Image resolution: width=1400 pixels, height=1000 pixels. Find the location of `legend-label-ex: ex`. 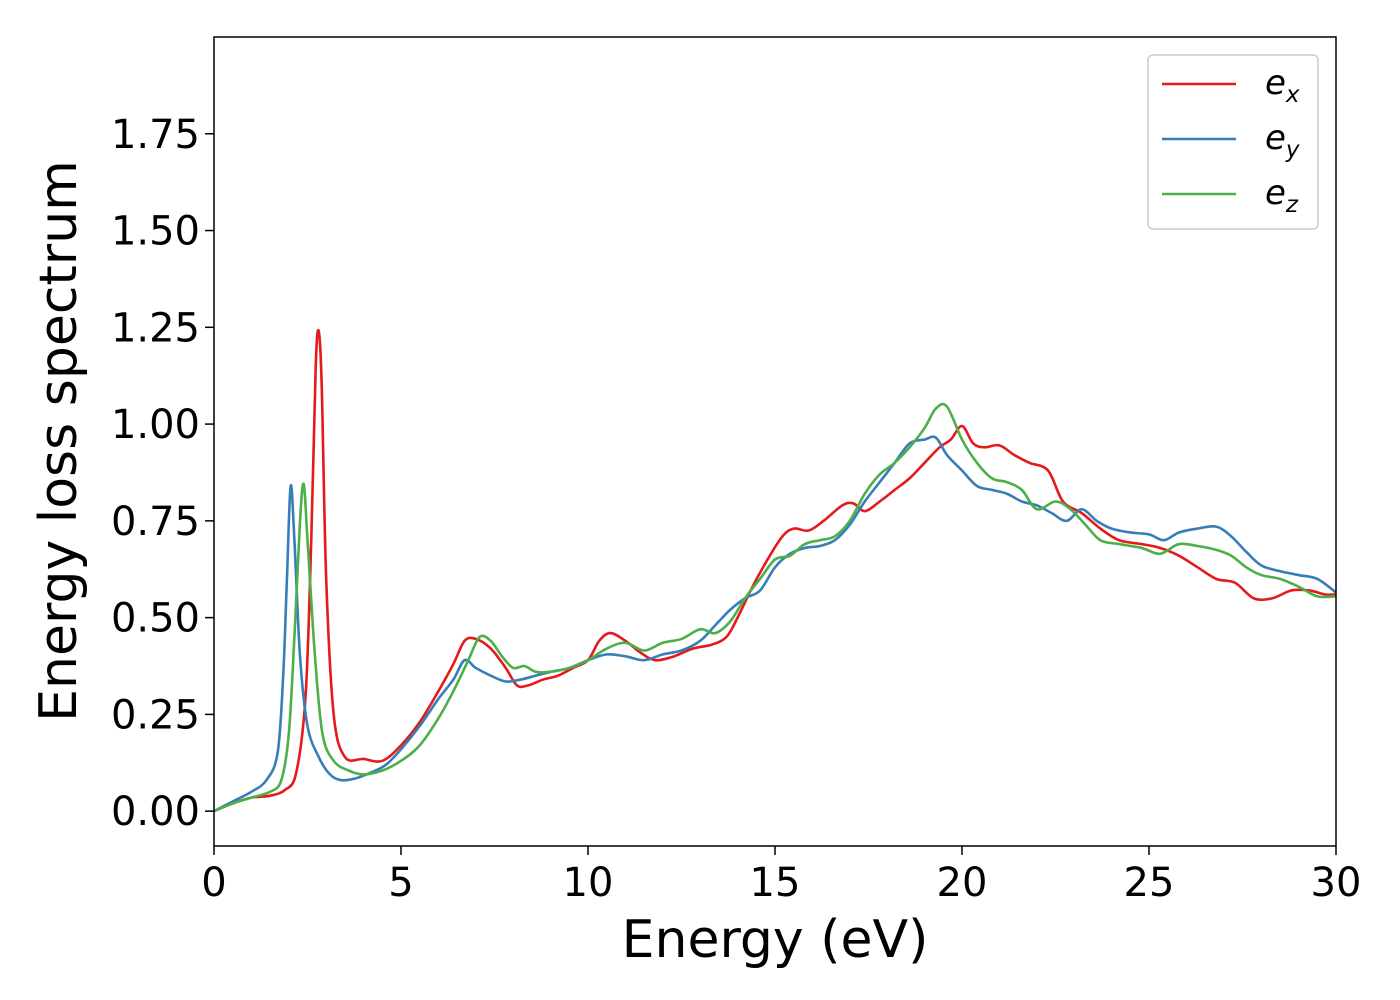

legend-label-ex: ex is located at coordinates (1282, 85).